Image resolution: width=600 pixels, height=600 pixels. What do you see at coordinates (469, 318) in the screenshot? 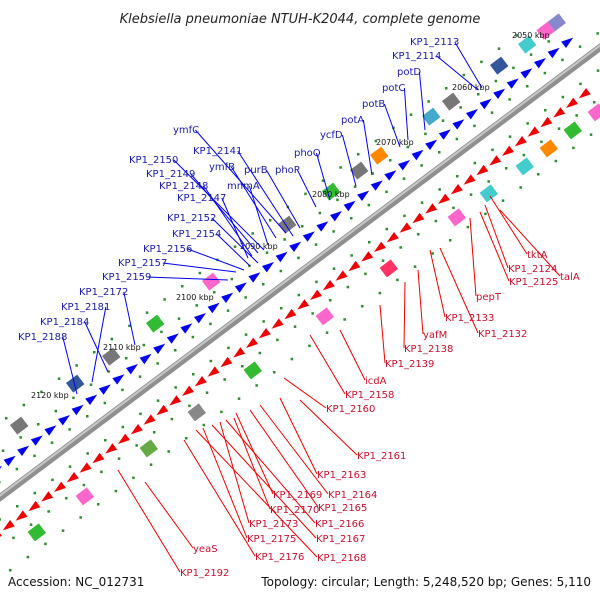
I see `reverse-gene-label: KP1_2133` at bounding box center [469, 318].